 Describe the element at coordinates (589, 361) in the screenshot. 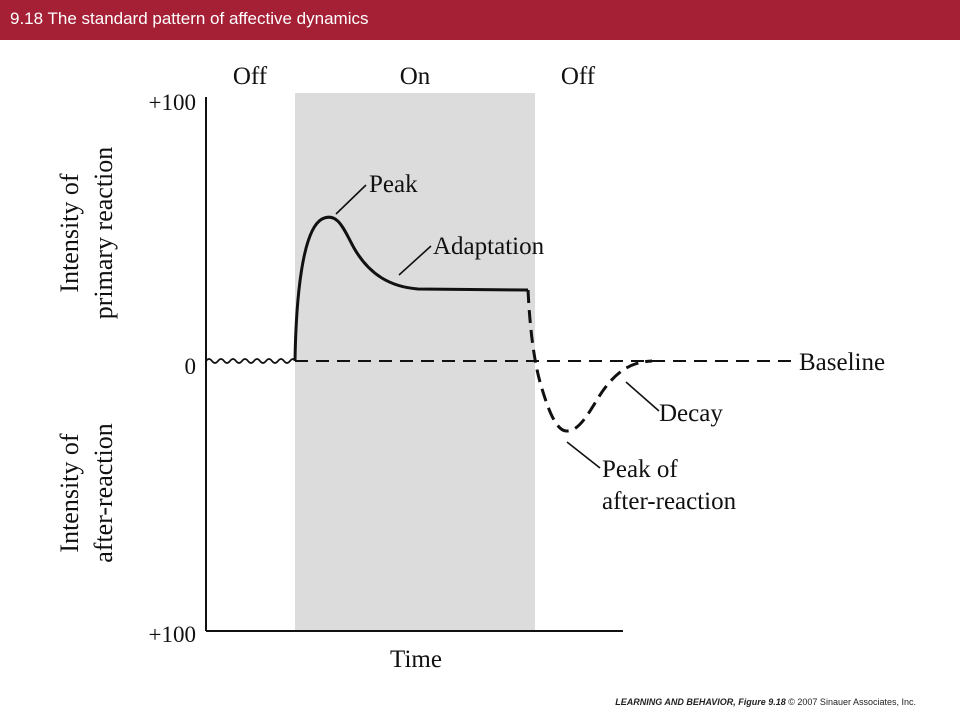

I see `after-reaction-curve` at that location.